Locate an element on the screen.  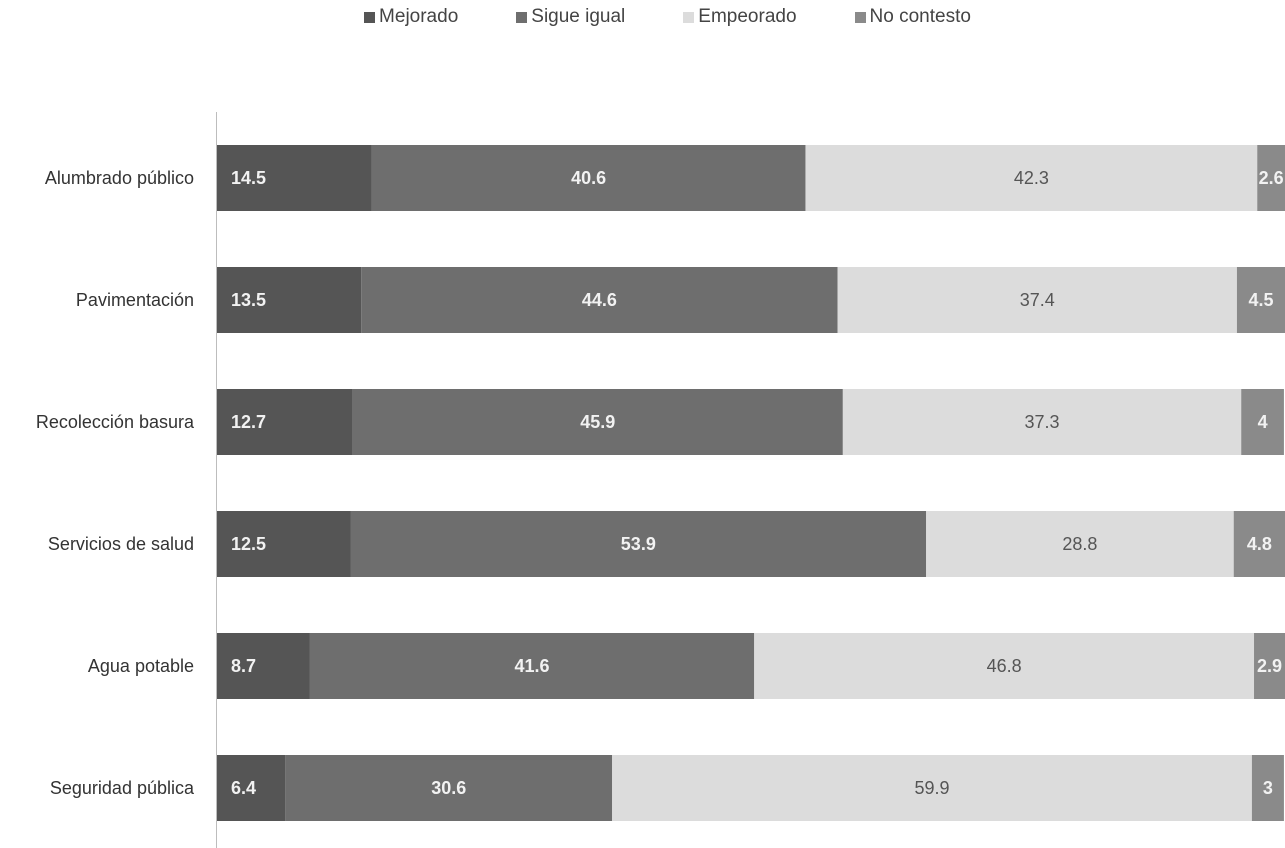
data-label: 59.9 is located at coordinates (932, 788).